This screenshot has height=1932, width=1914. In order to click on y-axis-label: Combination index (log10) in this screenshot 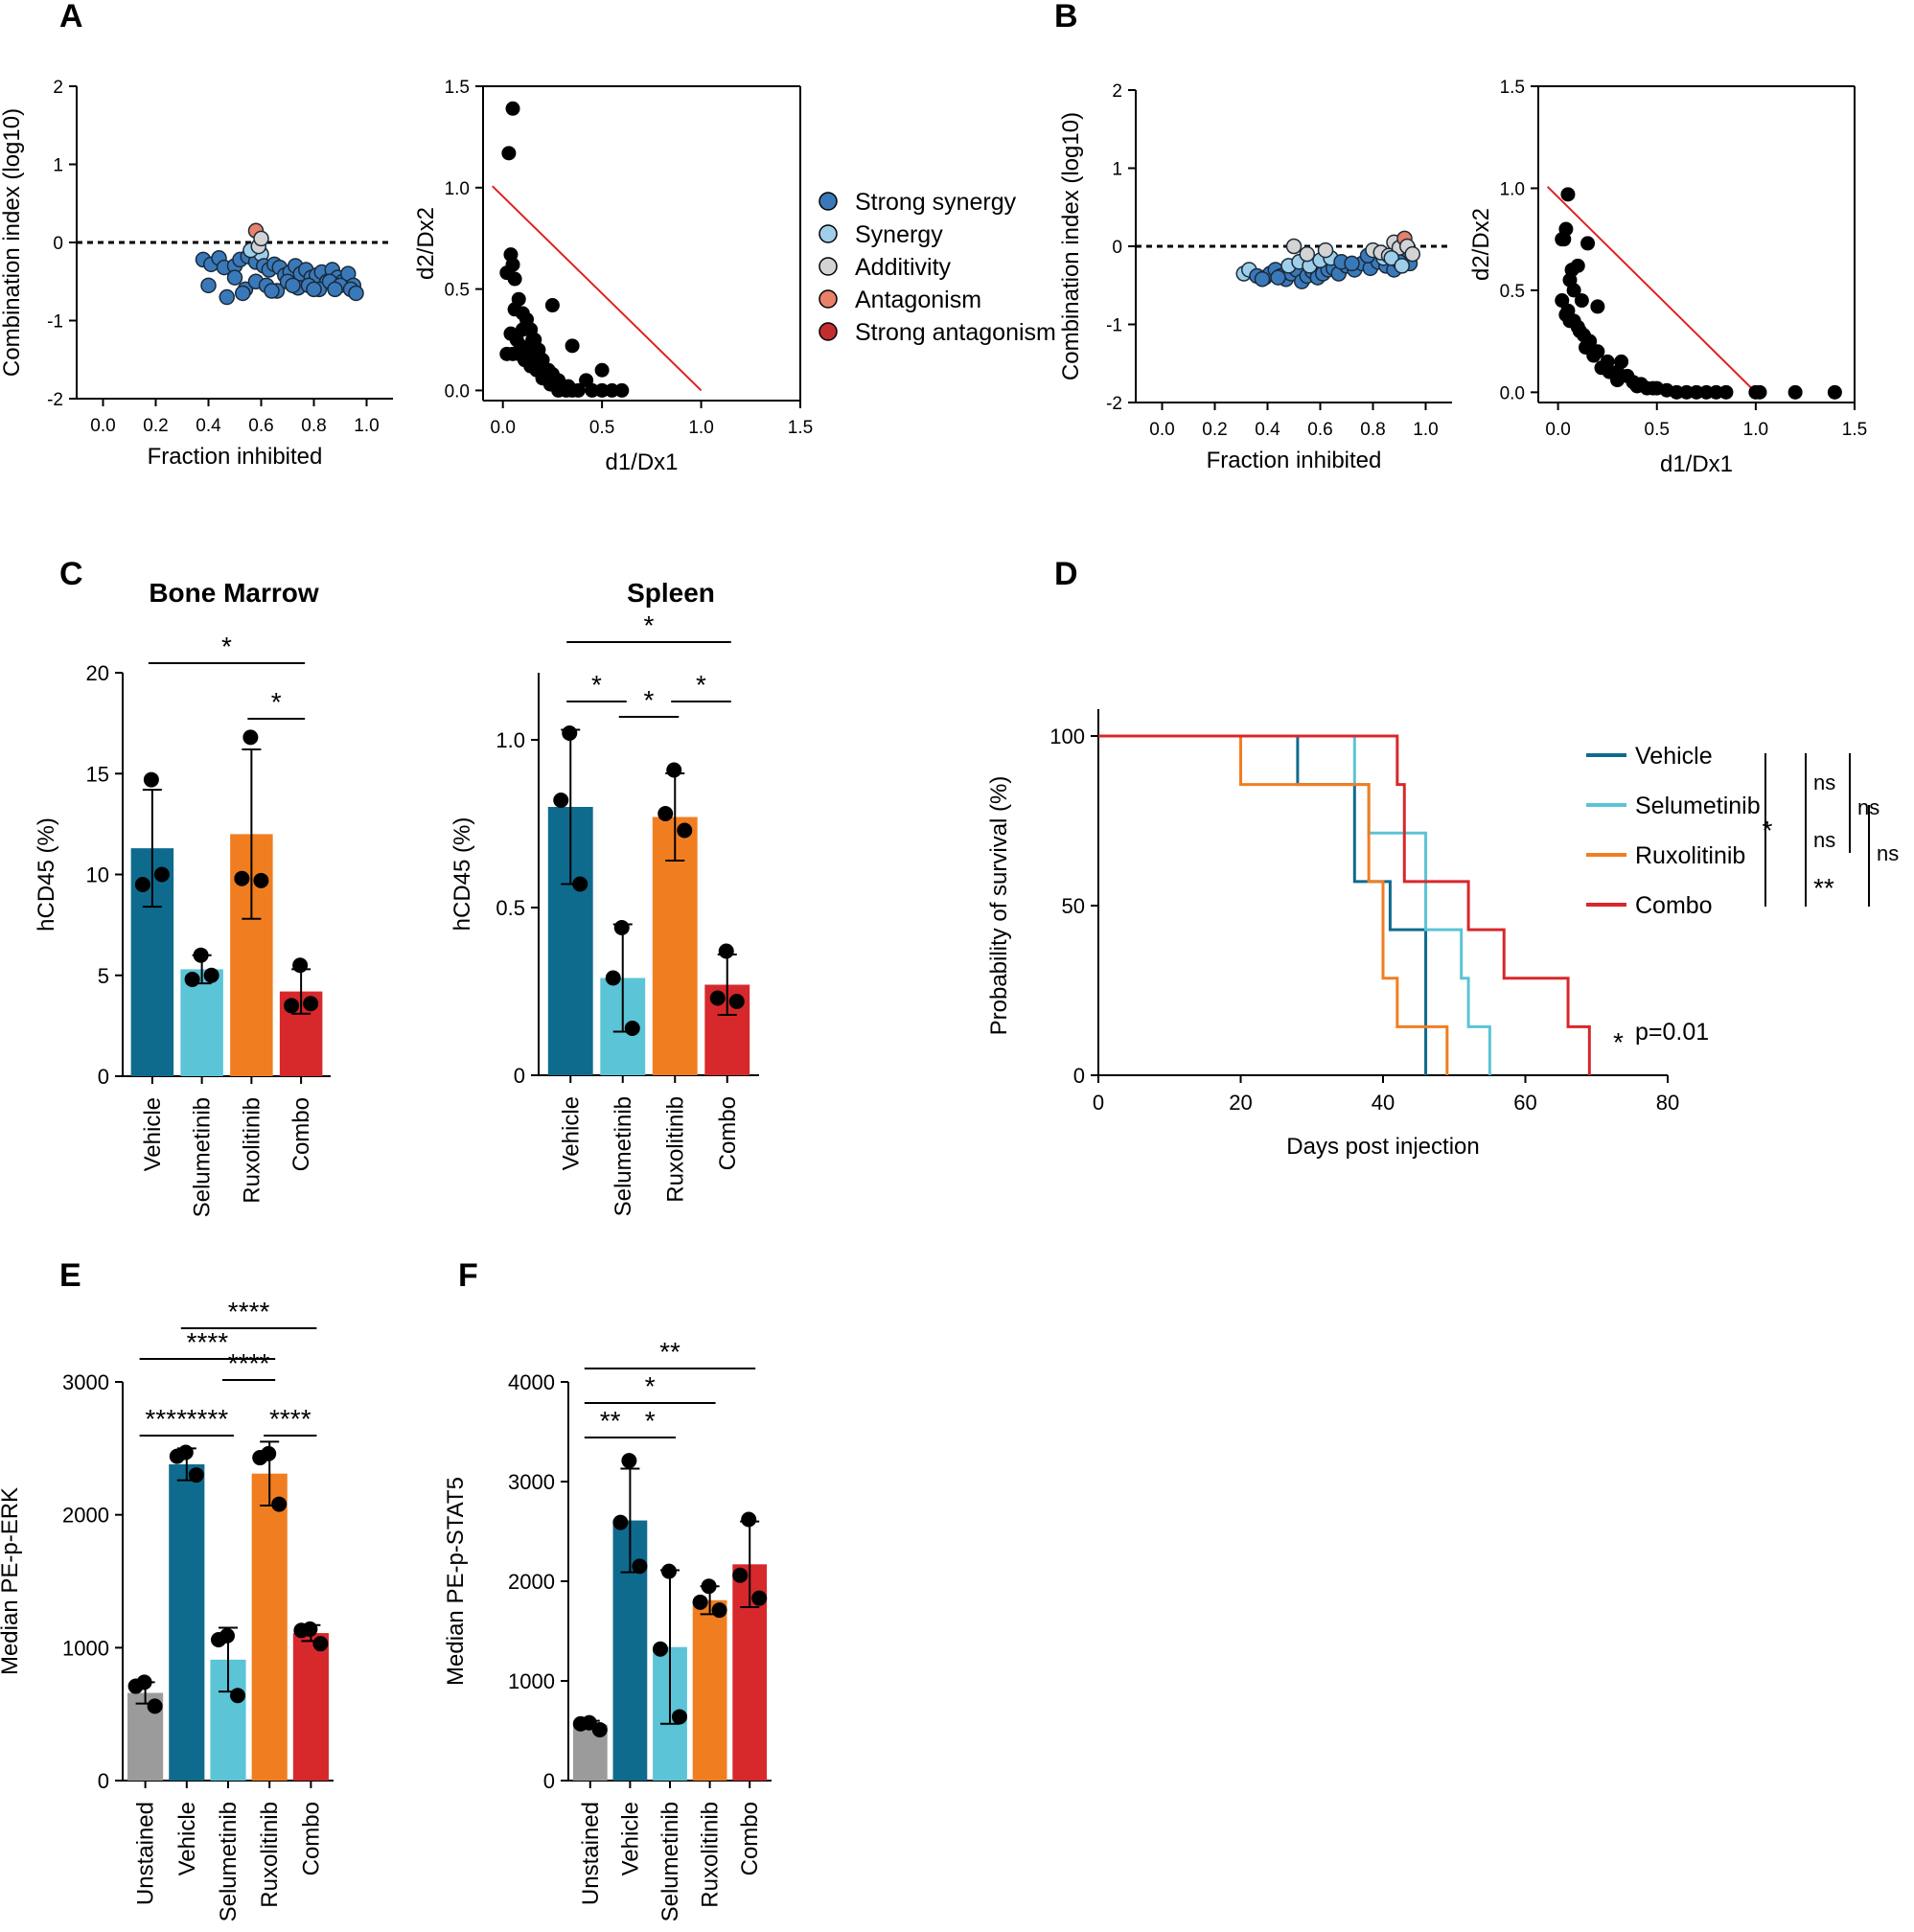, I will do `click(13, 242)`.